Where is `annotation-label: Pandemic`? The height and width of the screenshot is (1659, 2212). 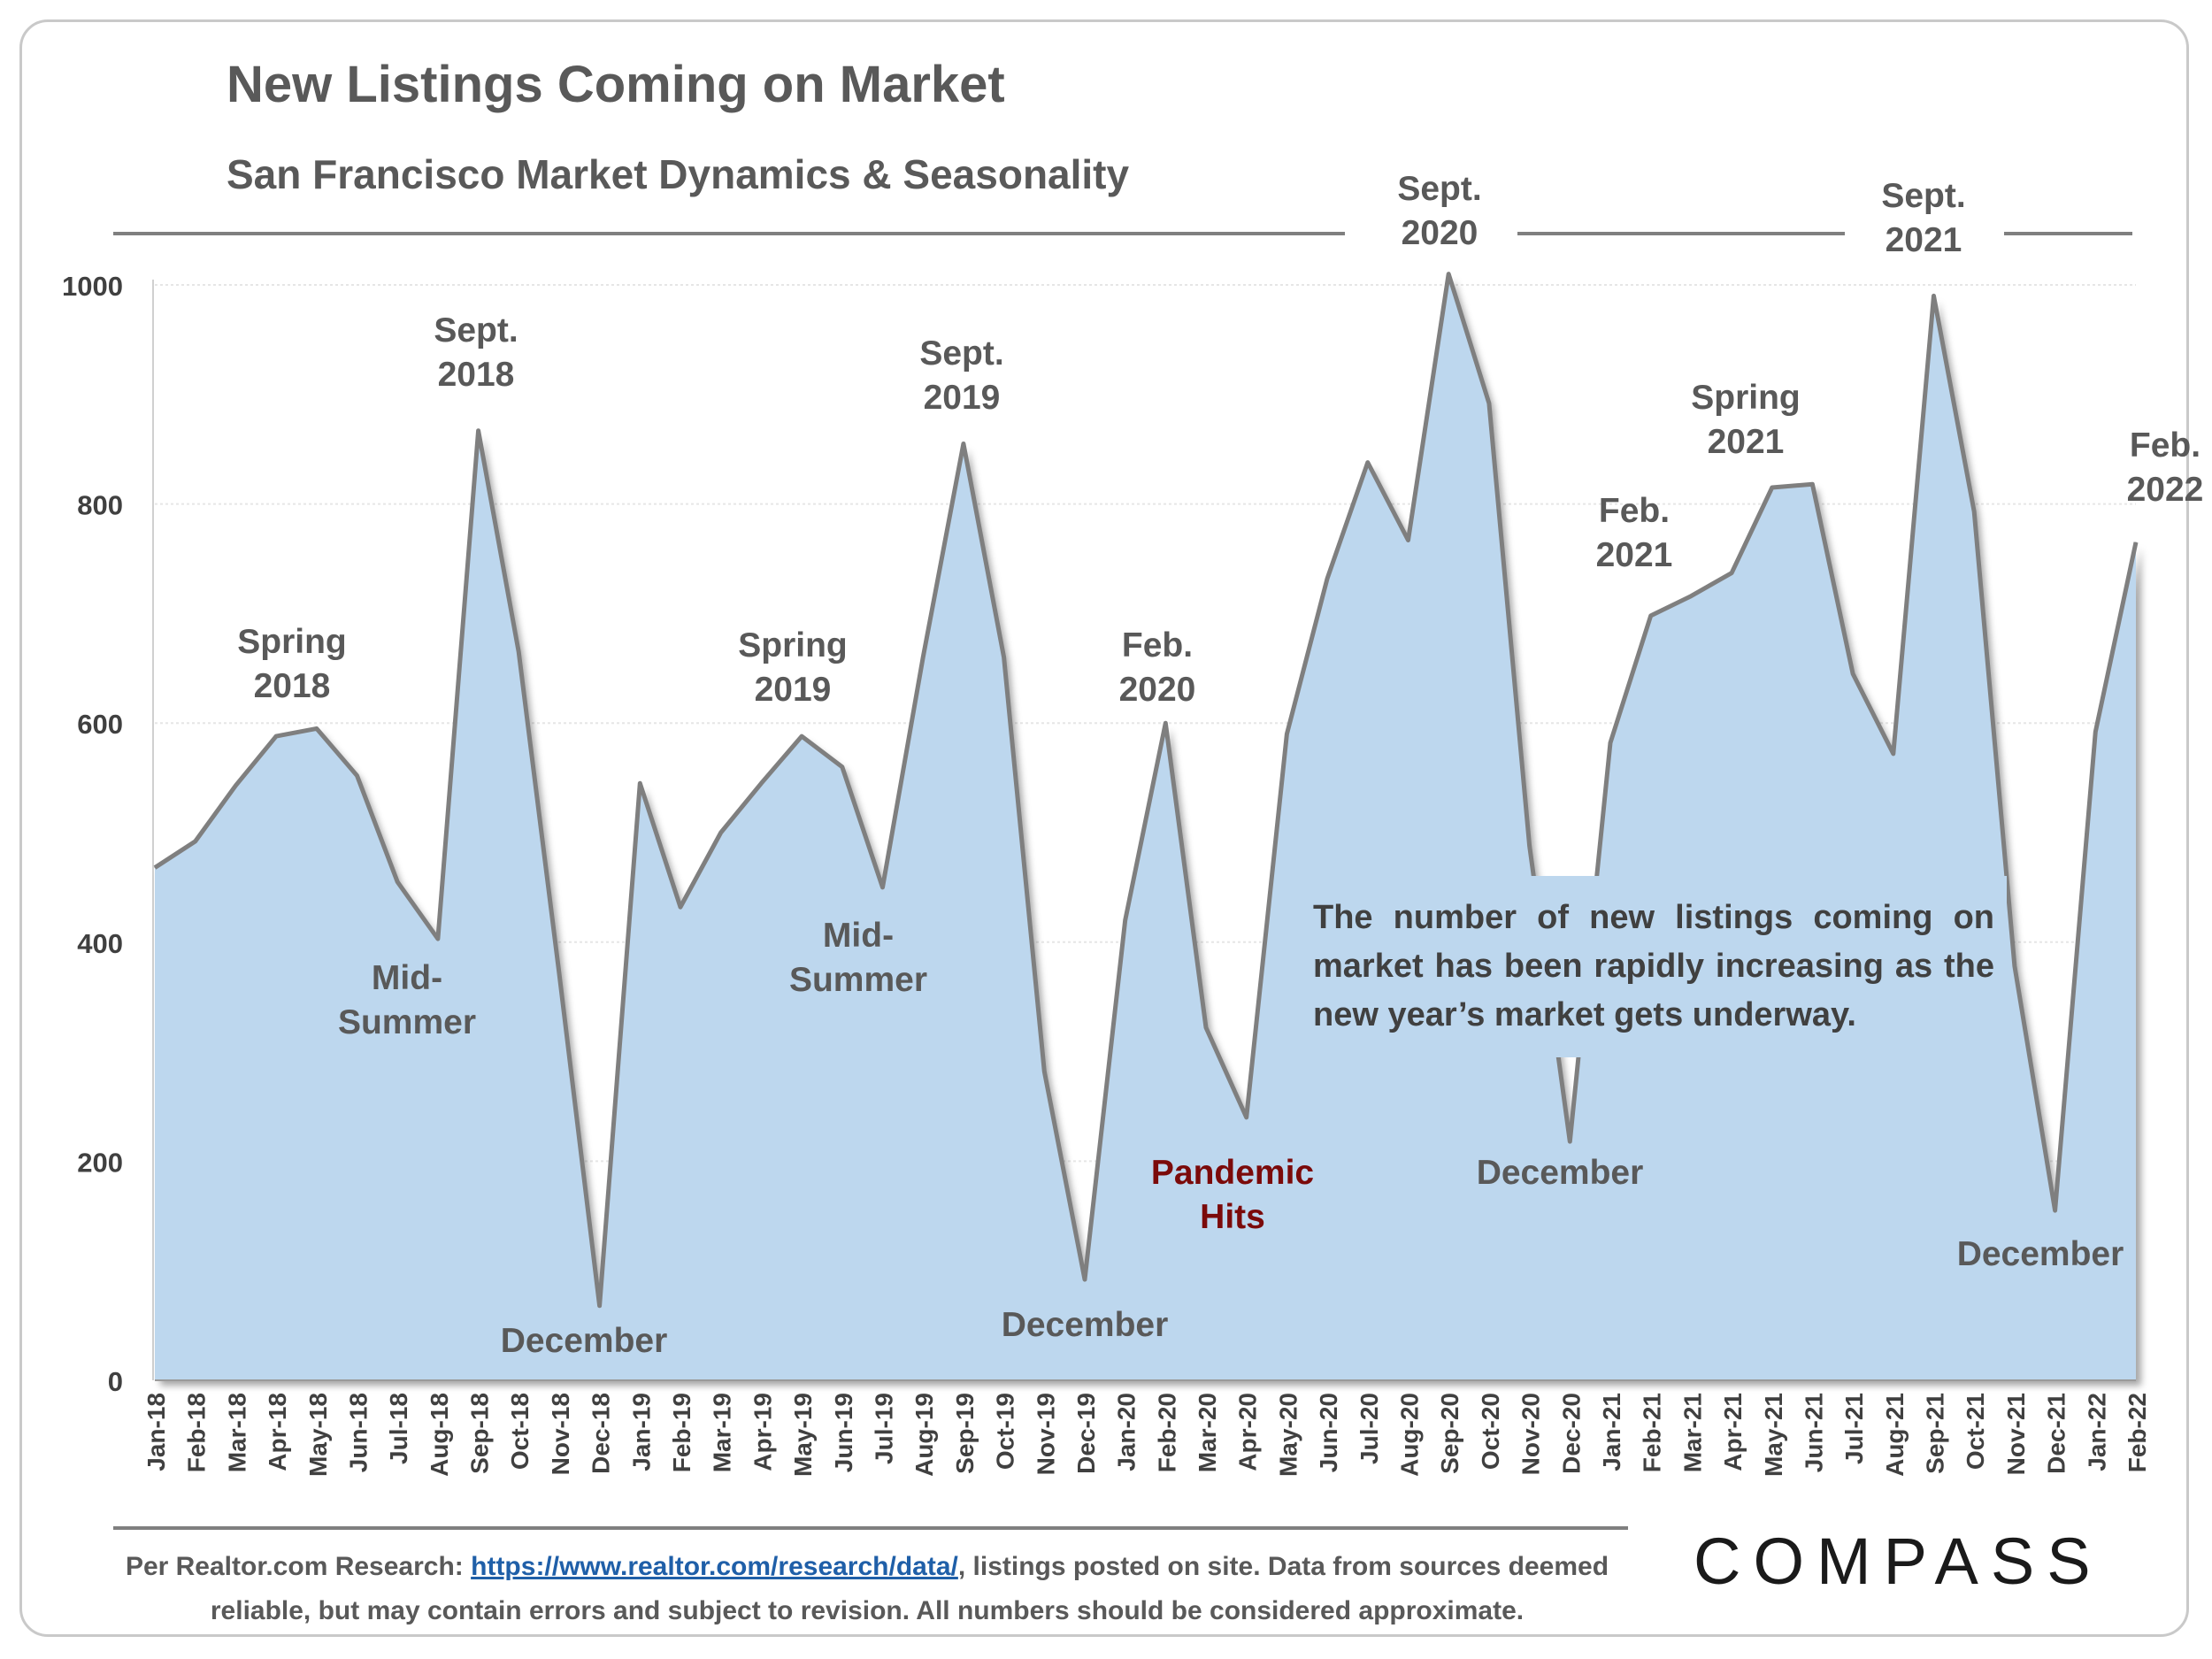 annotation-label: Pandemic is located at coordinates (1232, 1173).